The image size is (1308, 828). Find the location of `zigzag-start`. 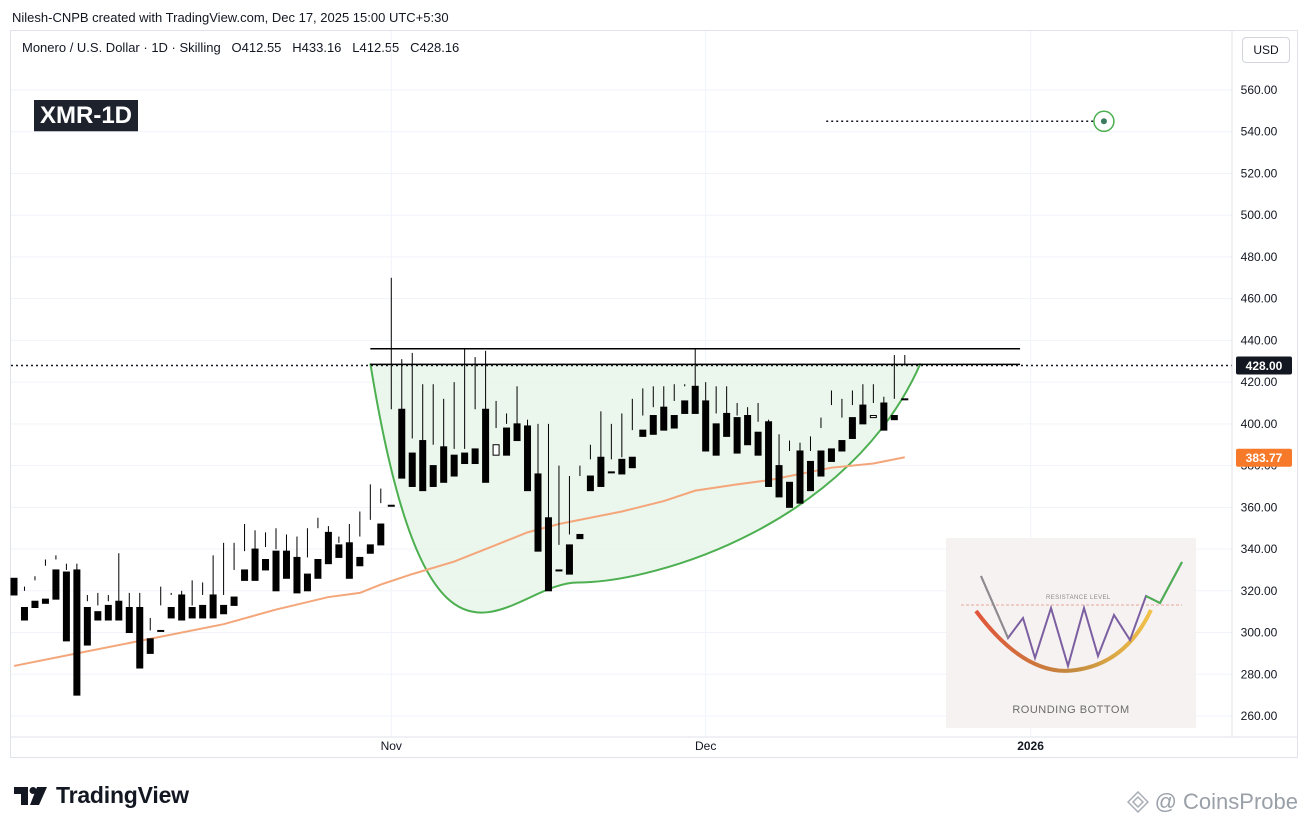

zigzag-start is located at coordinates (994, 607).